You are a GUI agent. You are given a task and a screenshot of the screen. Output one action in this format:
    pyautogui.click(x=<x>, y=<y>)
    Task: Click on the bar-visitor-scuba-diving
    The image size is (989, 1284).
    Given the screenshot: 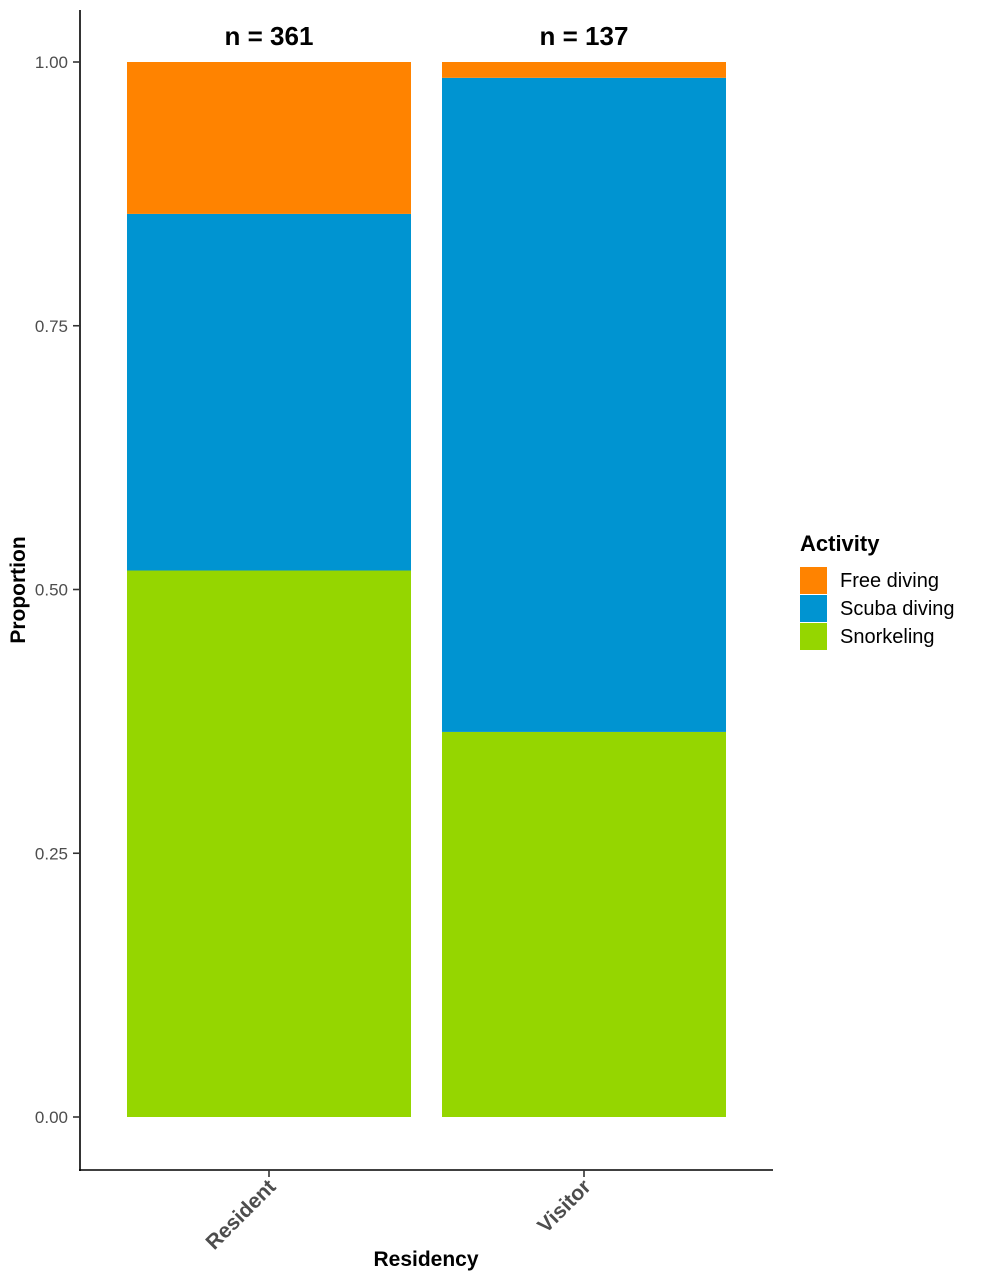 What is the action you would take?
    pyautogui.click(x=584, y=404)
    